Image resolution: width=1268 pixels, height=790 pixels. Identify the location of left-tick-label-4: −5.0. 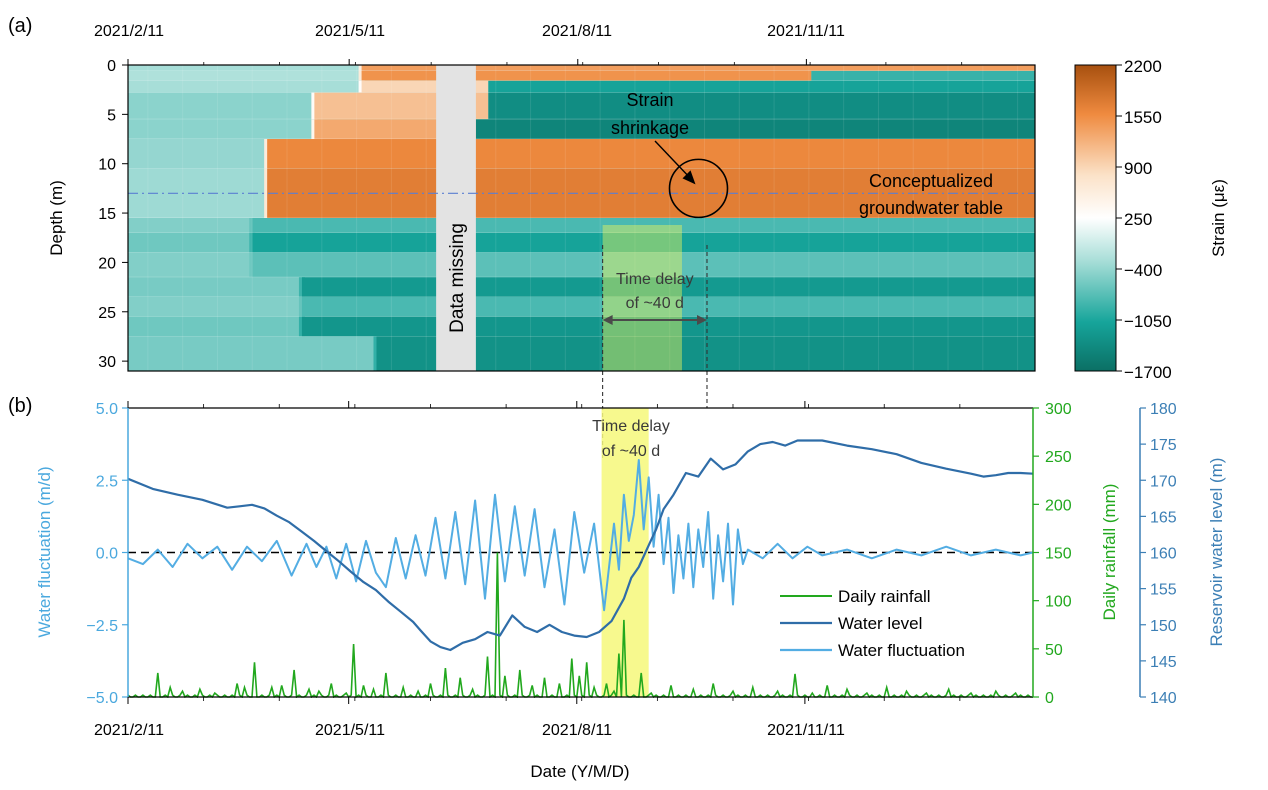
(102, 698).